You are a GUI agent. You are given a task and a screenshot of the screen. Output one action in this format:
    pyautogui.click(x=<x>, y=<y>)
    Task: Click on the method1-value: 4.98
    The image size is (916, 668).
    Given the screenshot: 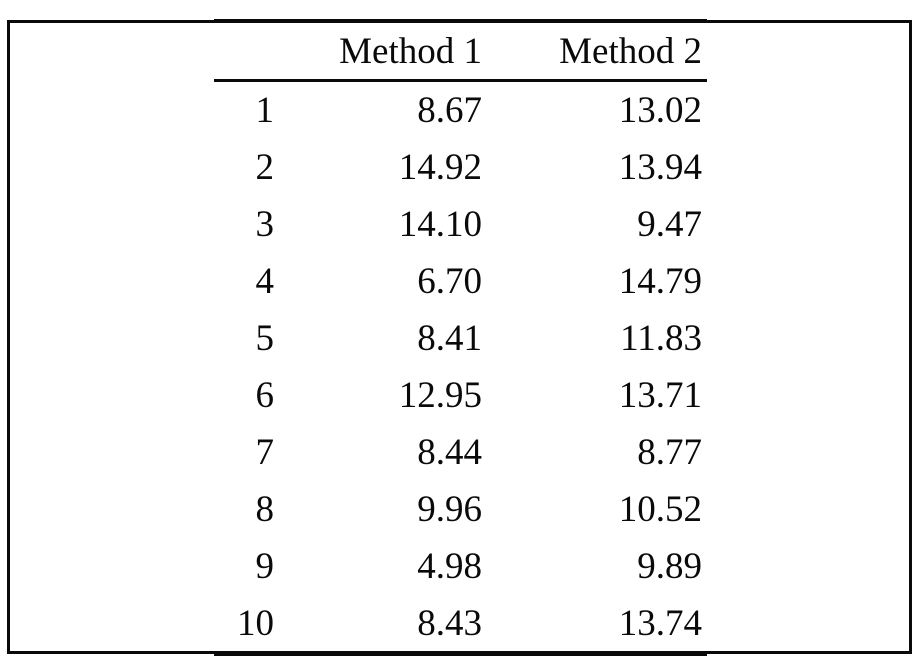 What is the action you would take?
    pyautogui.click(x=449, y=566)
    